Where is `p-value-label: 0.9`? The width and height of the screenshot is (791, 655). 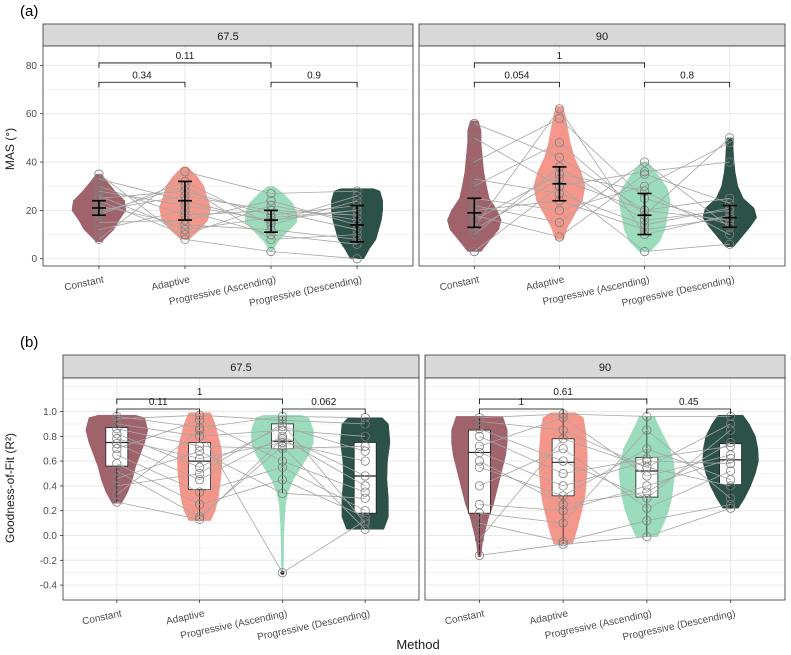
p-value-label: 0.9 is located at coordinates (314, 75).